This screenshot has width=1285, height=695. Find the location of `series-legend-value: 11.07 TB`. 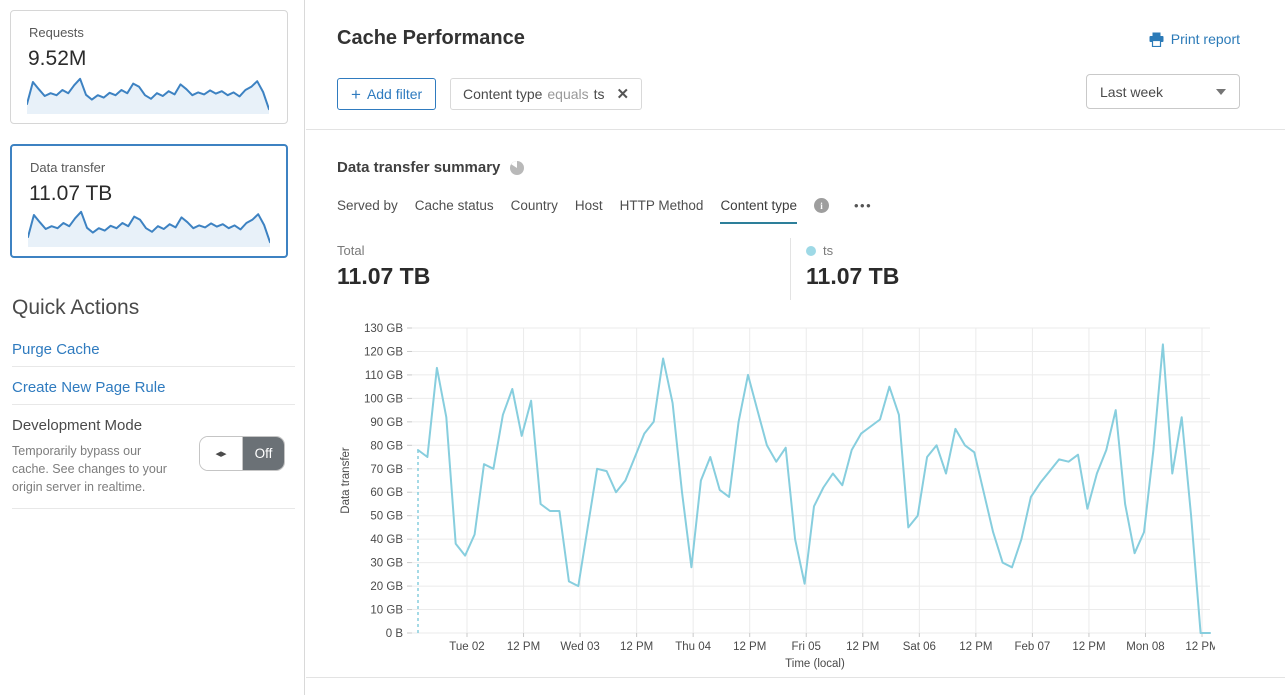

series-legend-value: 11.07 TB is located at coordinates (853, 276).